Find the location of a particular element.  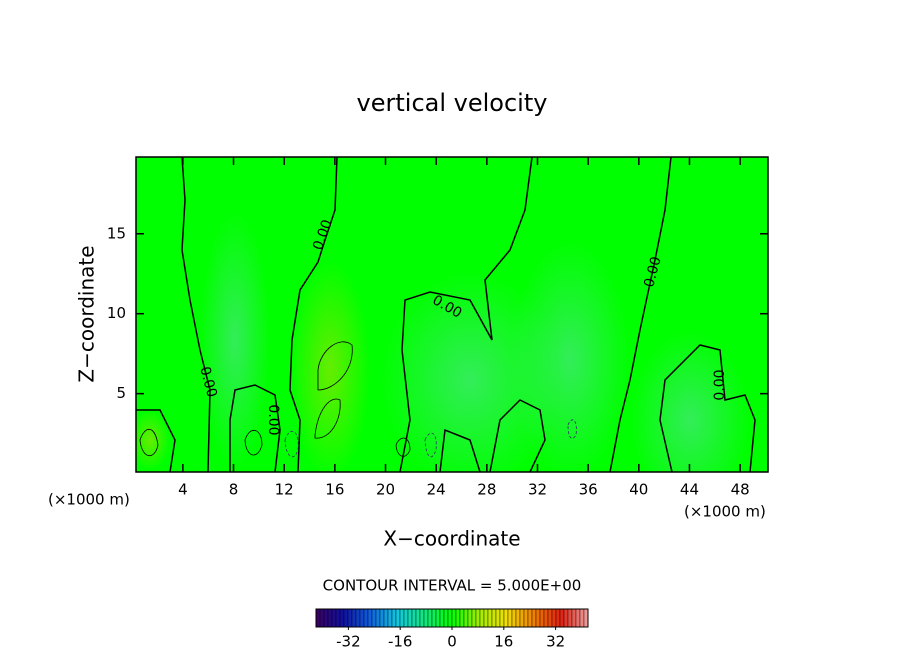

x-tick-label: 32 is located at coordinates (537, 490).